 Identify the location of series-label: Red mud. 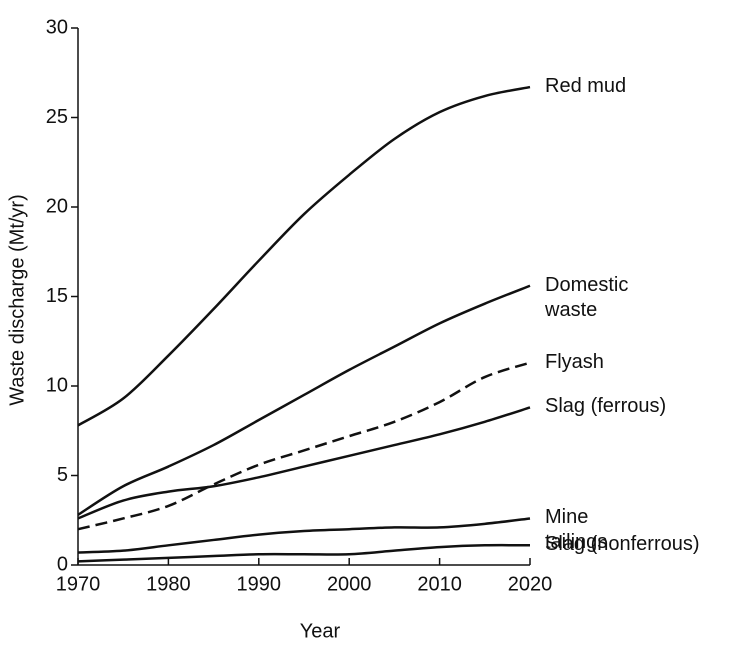
(586, 86).